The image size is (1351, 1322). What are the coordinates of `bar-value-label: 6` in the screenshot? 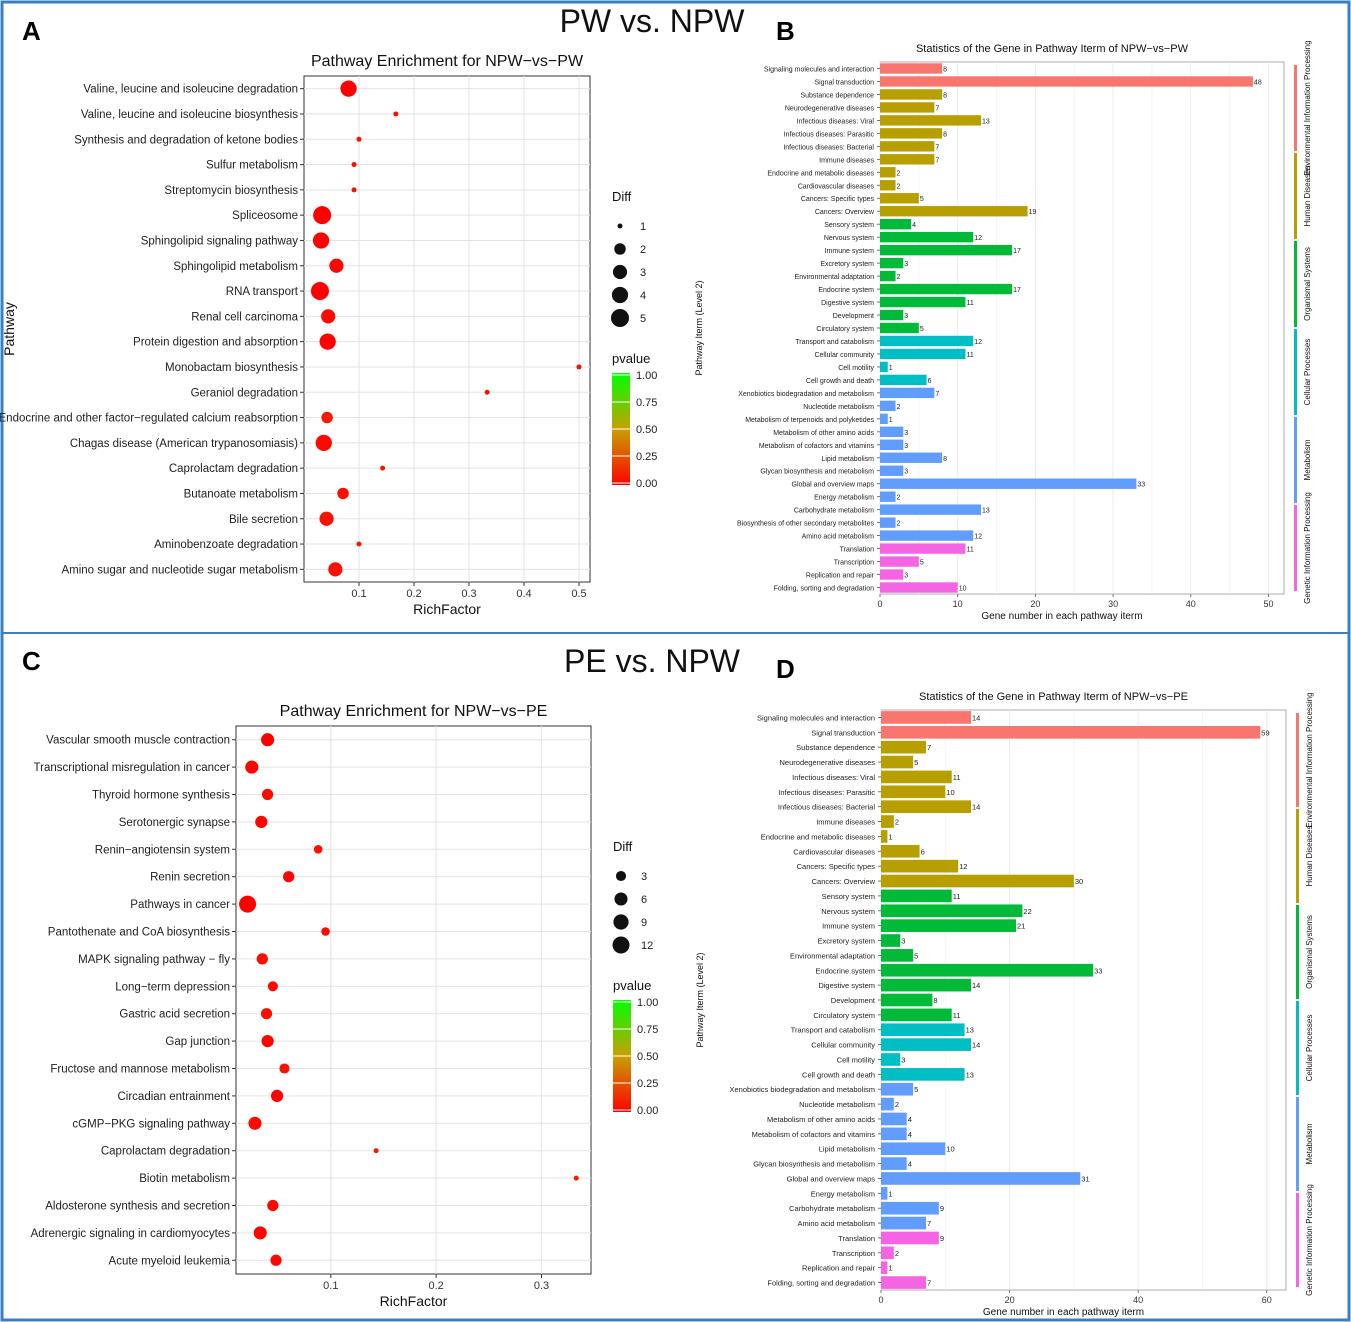 It's located at (930, 381).